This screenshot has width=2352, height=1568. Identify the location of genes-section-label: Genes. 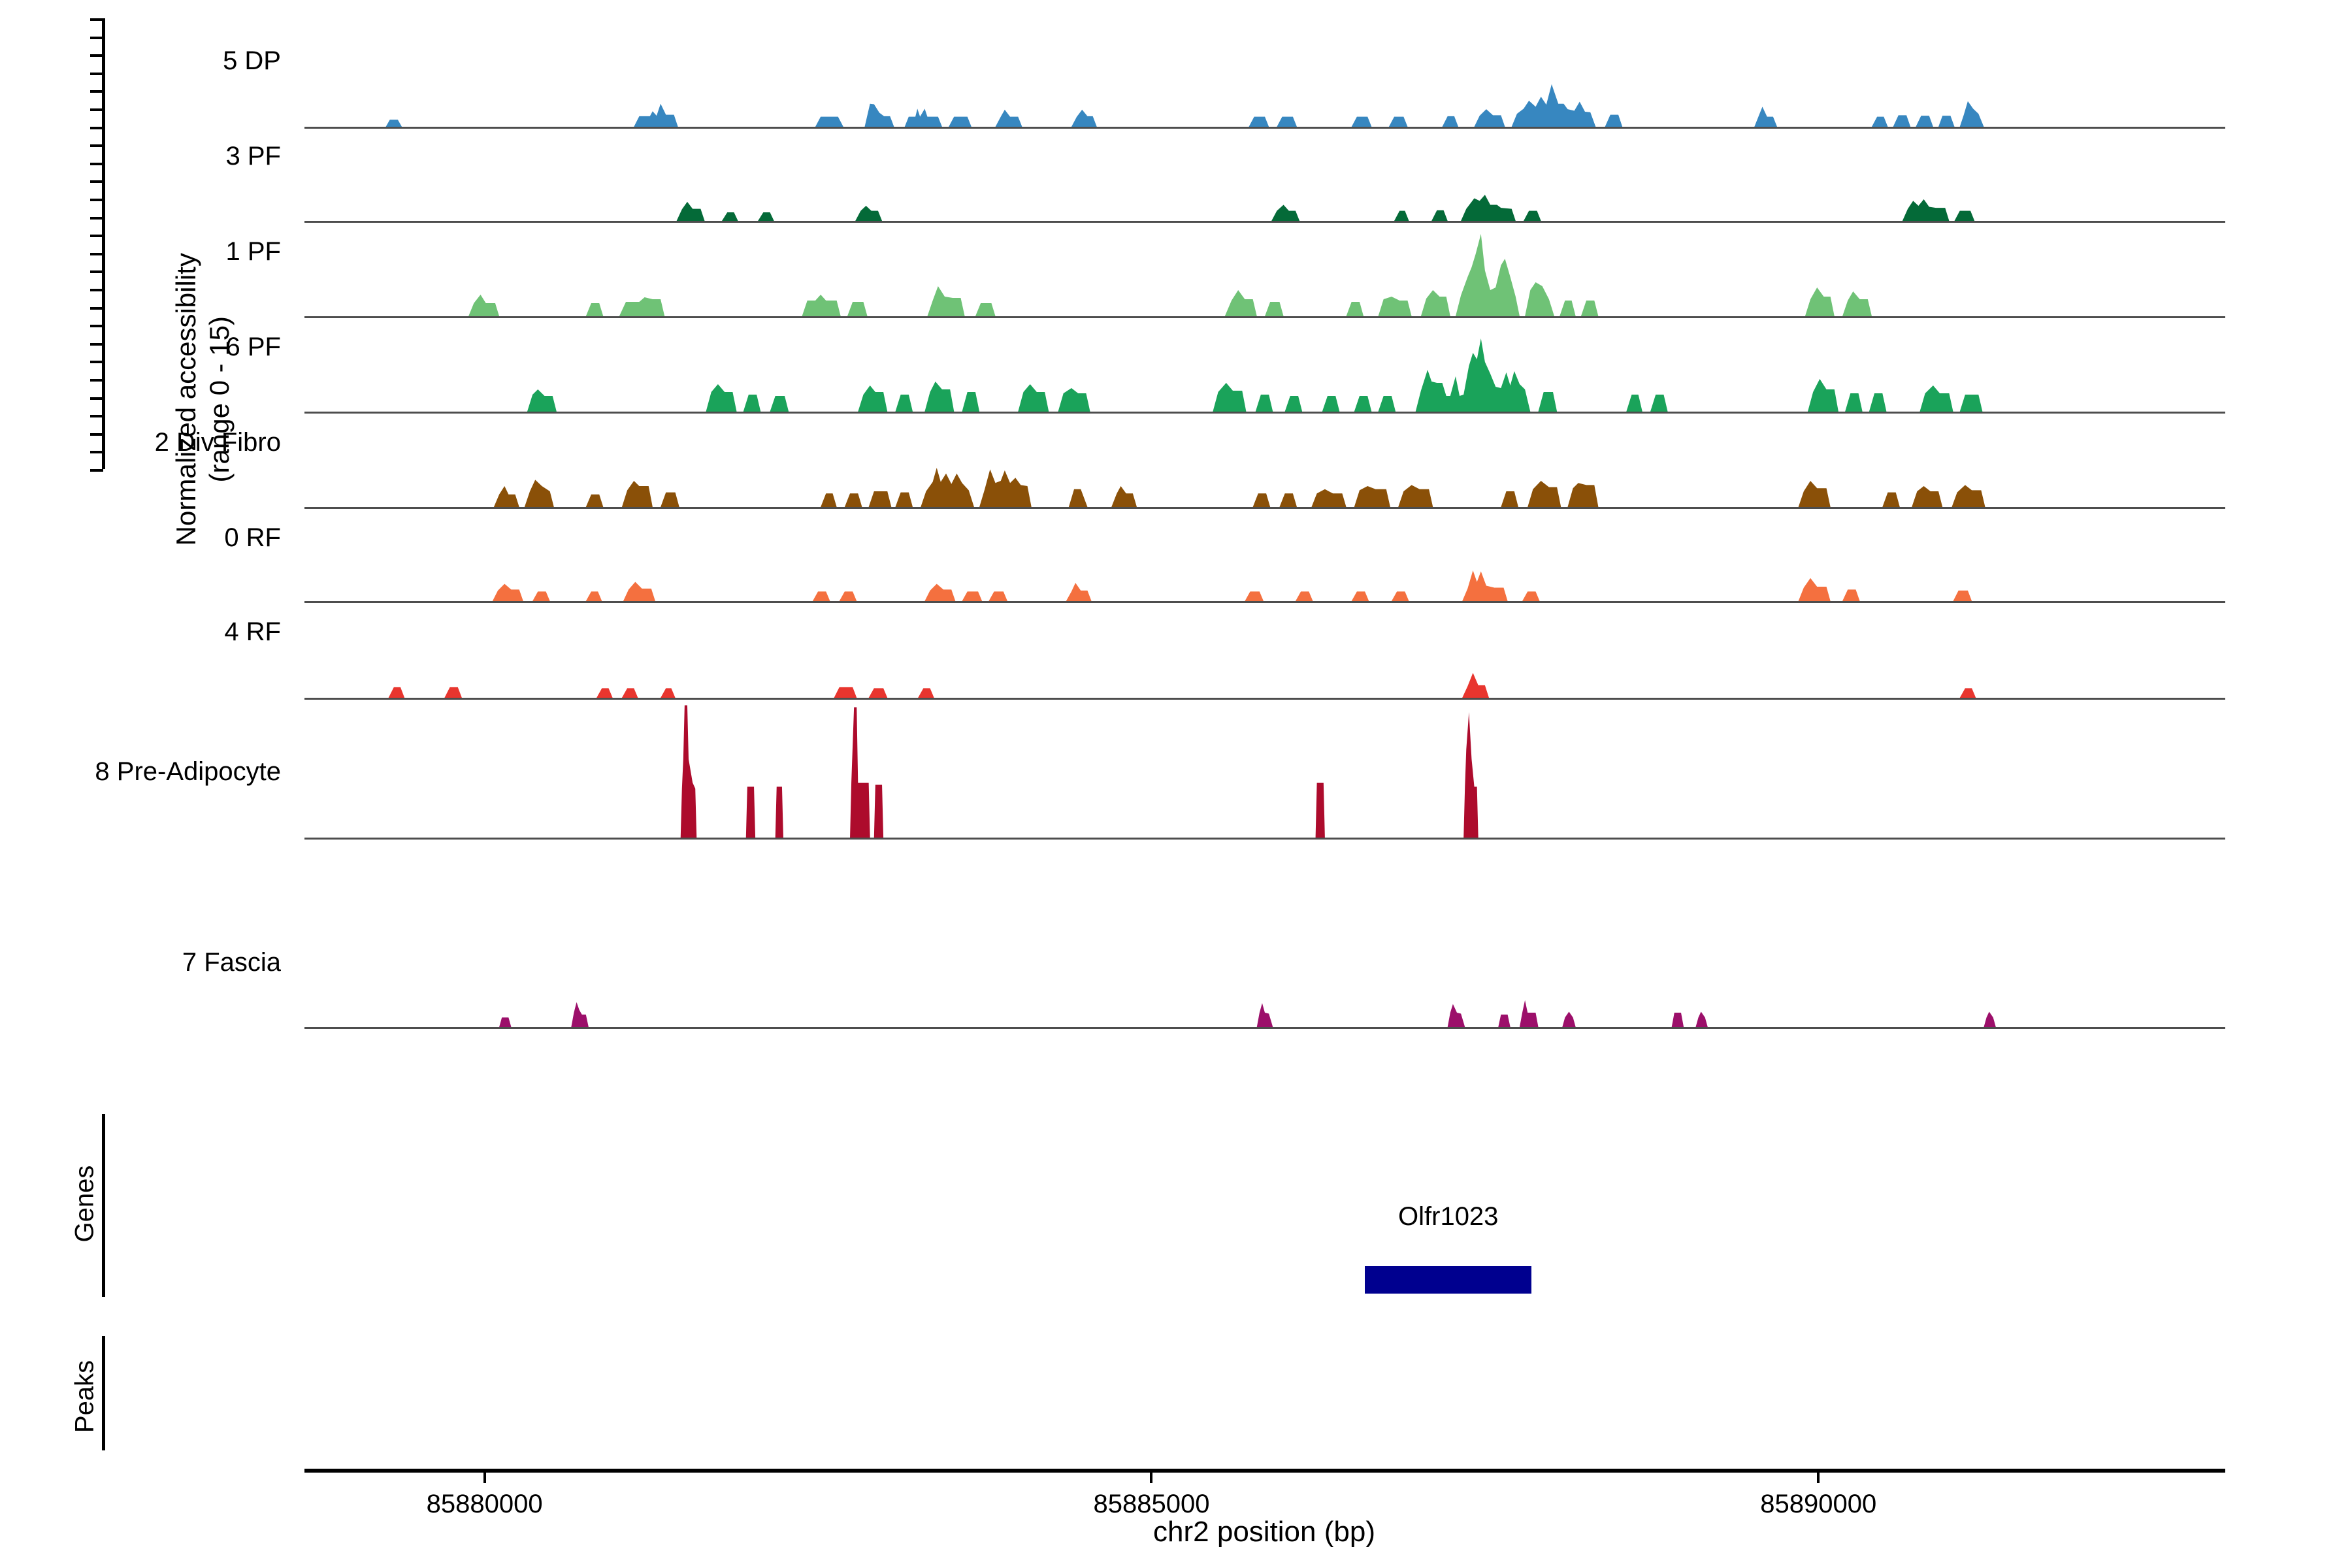
(84, 1204).